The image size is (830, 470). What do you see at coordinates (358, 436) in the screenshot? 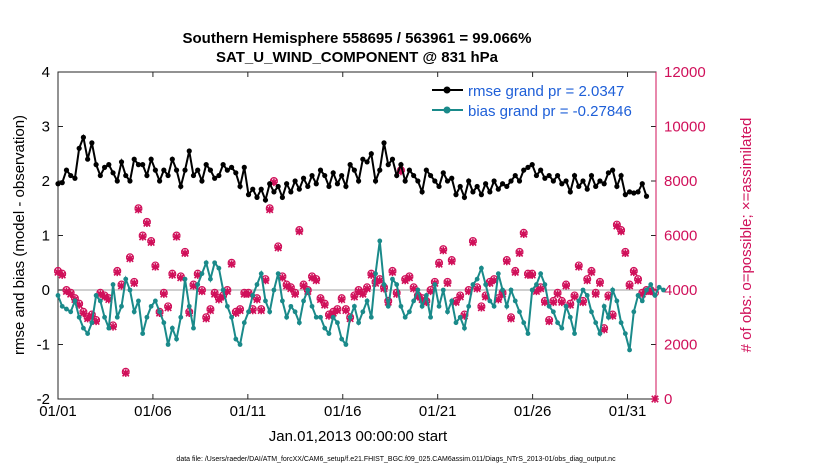
I see `x-axis-label: Jan.01,2013 00:00:00 start` at bounding box center [358, 436].